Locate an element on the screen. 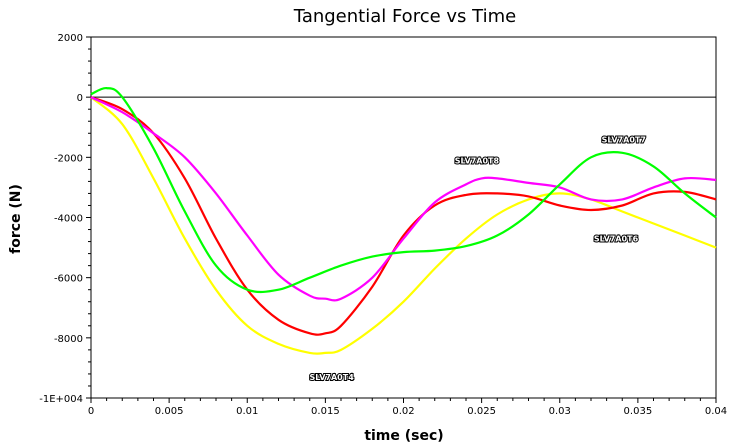 The image size is (750, 443). series-annotation-slv7a0t6: SLV7A0T6 is located at coordinates (616, 239).